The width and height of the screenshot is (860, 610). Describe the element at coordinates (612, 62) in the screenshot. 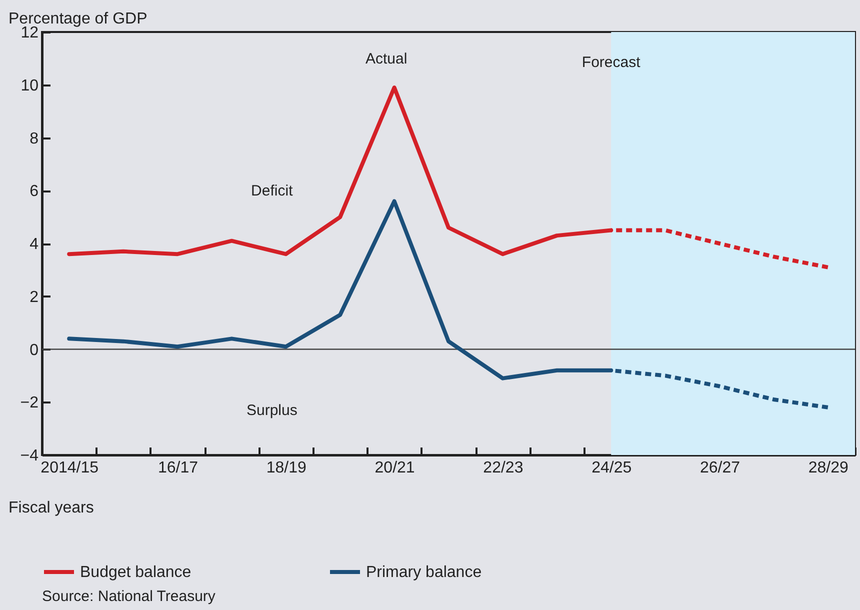

I see `band-label: Forecast` at that location.